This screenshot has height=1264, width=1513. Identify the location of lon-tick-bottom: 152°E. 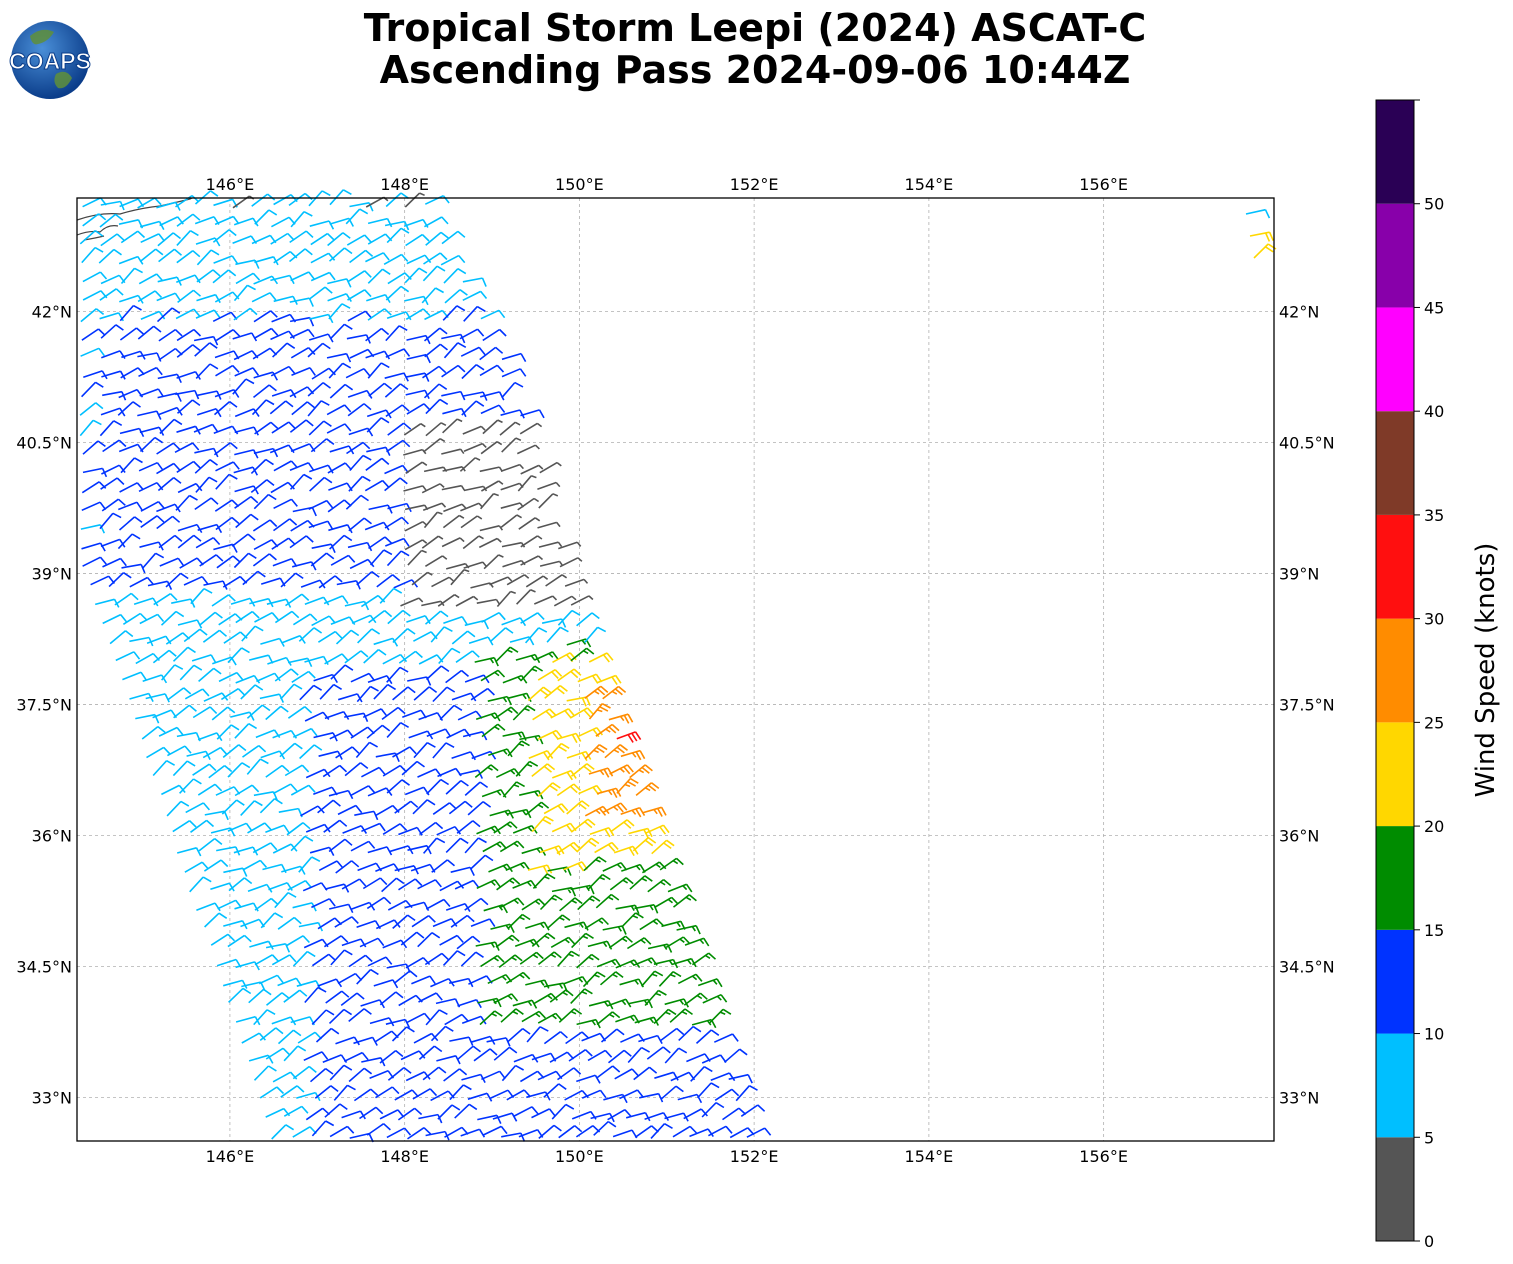
(754, 1156).